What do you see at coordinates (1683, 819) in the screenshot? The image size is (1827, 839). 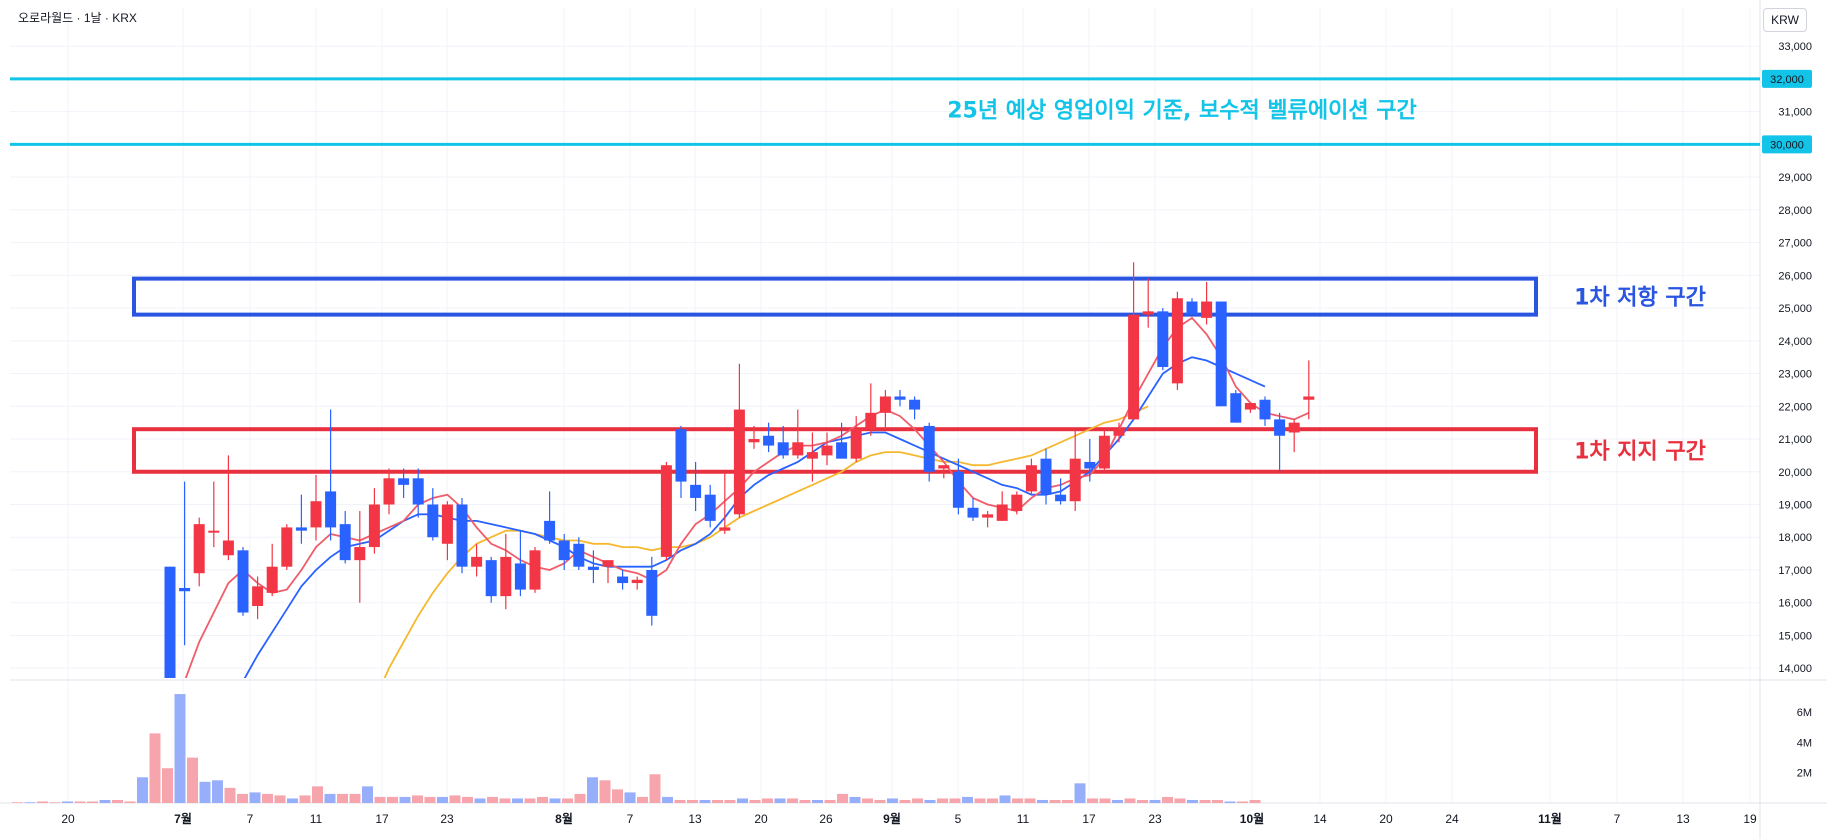 I see `x-tick-label: 13` at bounding box center [1683, 819].